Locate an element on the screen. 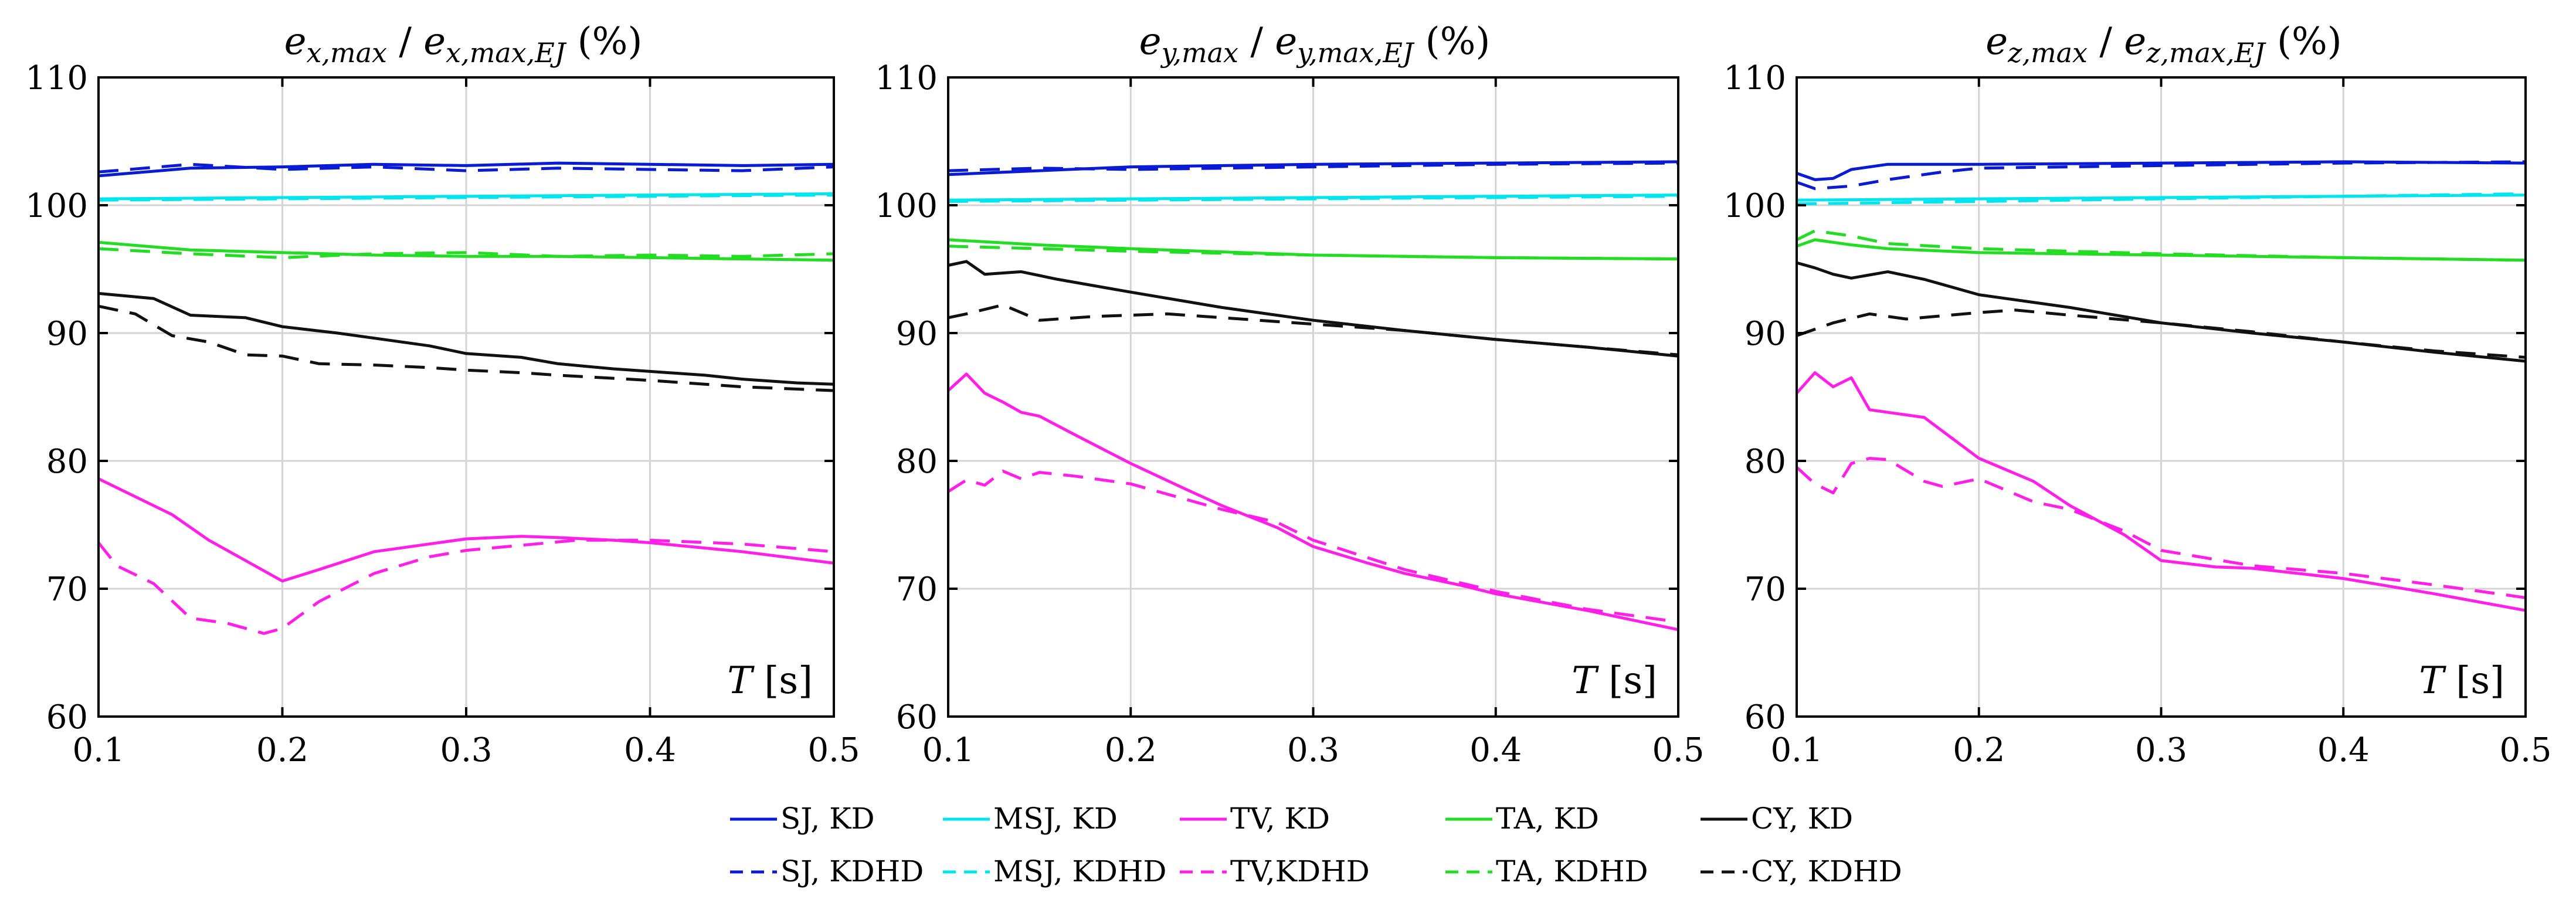 The image size is (2576, 913). legend-item-cy-kd: CY, KD is located at coordinates (1777, 819).